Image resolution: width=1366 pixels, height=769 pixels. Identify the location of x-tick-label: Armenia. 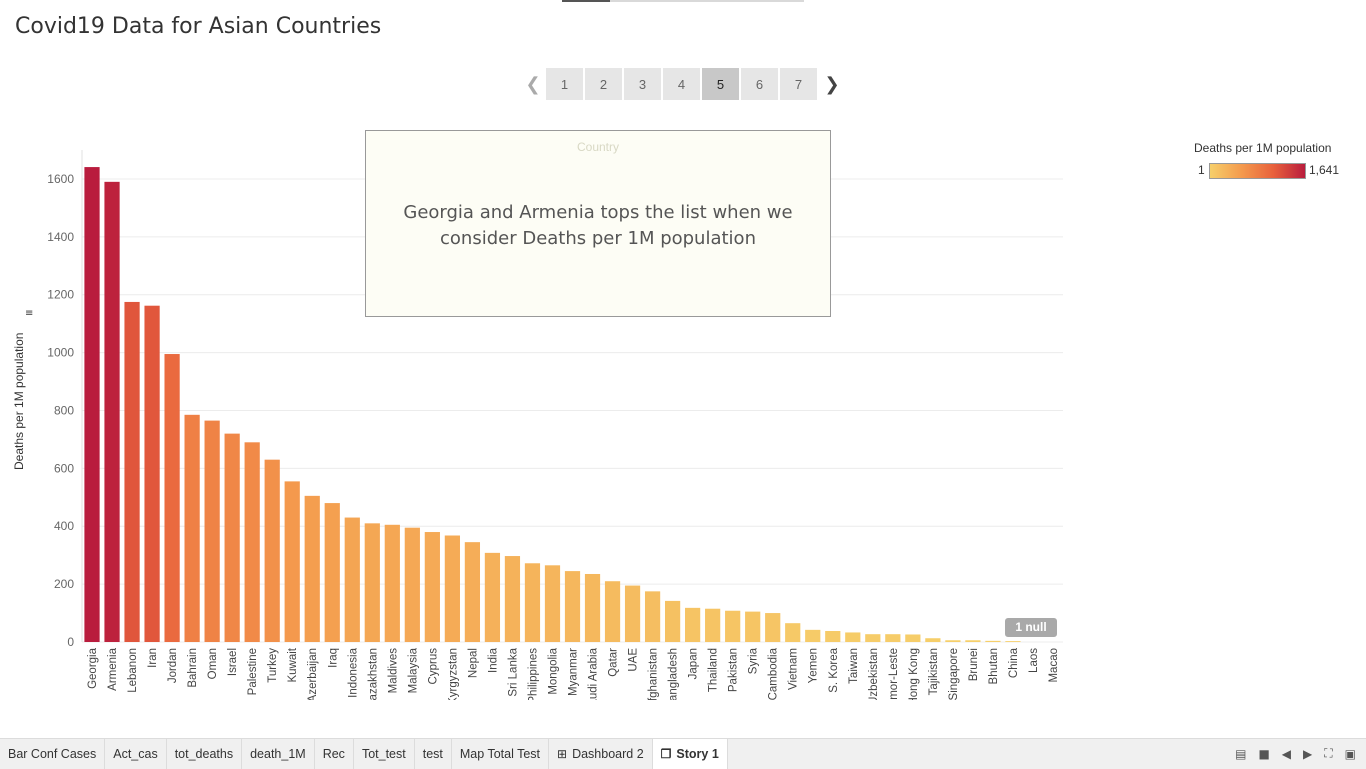
(113, 668).